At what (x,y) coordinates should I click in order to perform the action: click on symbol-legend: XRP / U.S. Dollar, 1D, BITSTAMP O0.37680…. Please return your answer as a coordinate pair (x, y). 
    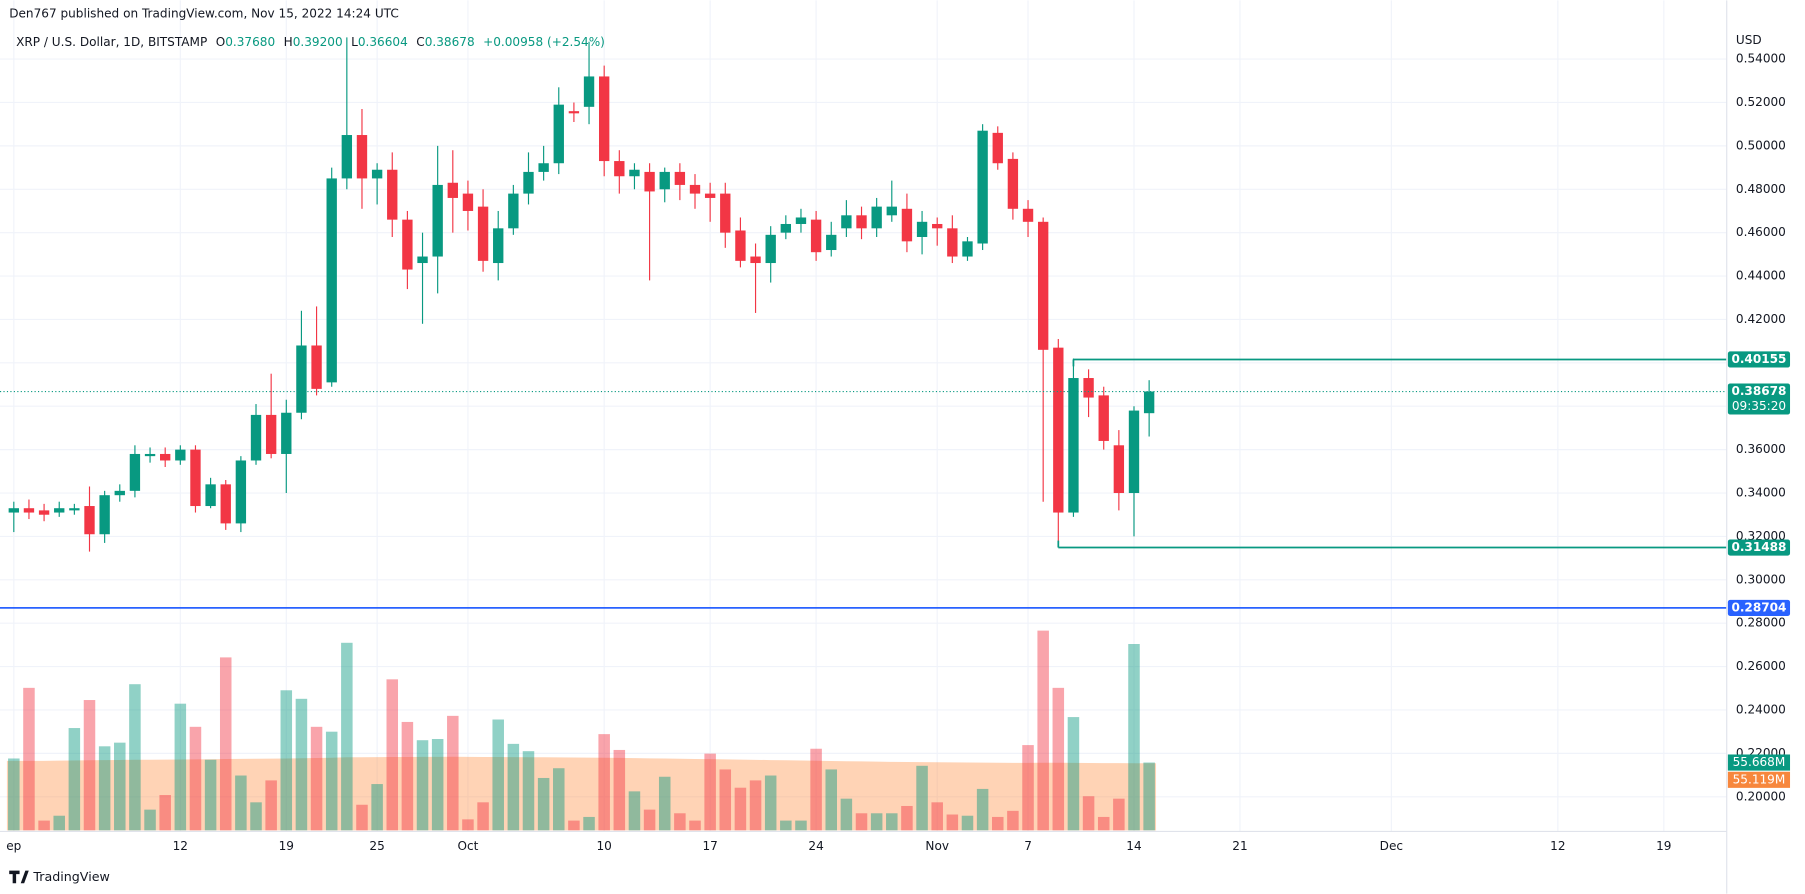
    Looking at the image, I should click on (310, 41).